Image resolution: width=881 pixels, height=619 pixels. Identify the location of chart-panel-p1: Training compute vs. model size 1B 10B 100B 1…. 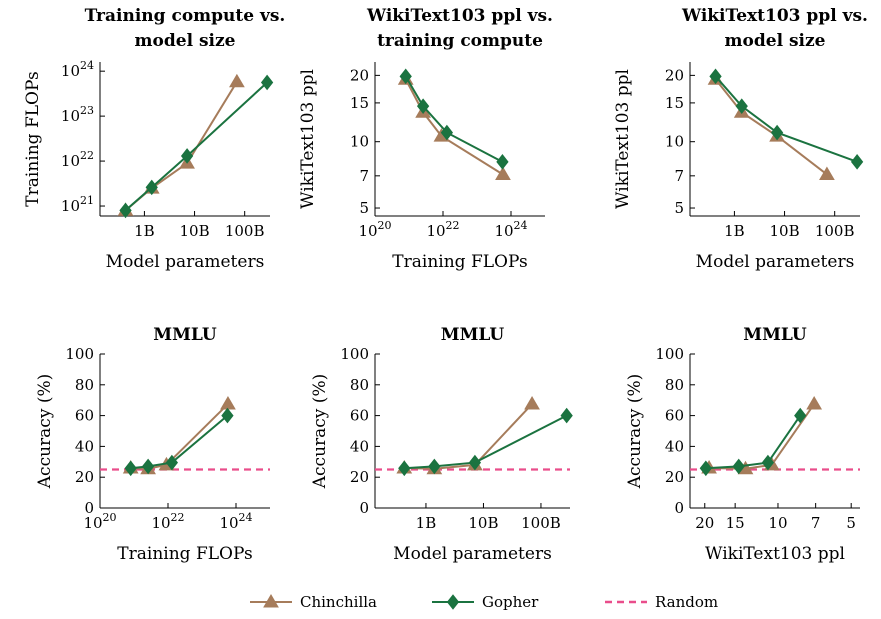
(154, 139).